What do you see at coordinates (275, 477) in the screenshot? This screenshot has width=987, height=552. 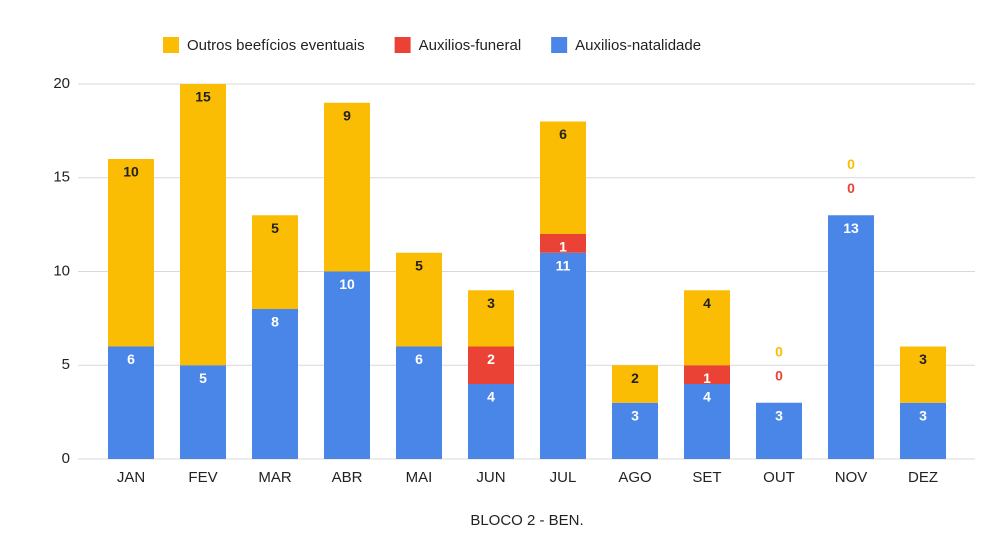 I see `x-tick-label: MAR` at bounding box center [275, 477].